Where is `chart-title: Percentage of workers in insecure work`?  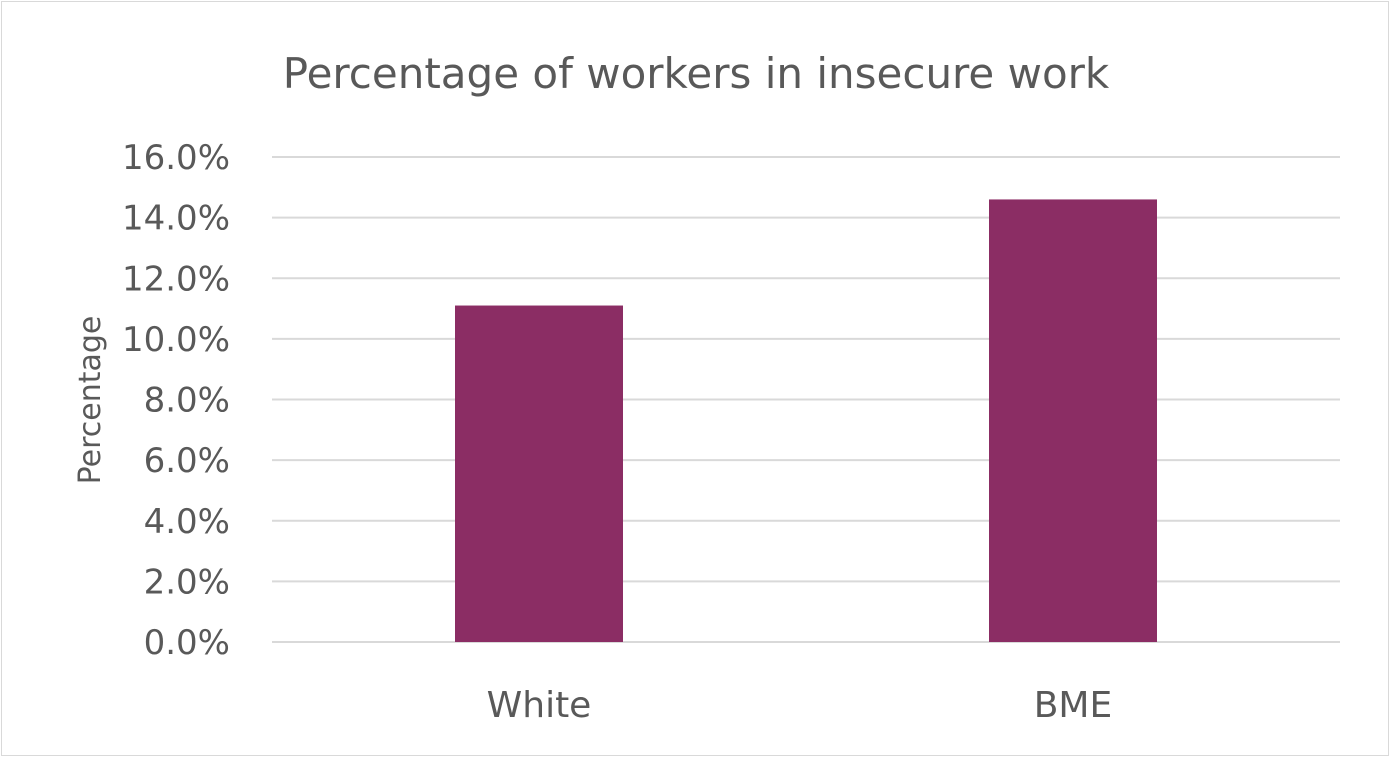
chart-title: Percentage of workers in insecure work is located at coordinates (696, 73).